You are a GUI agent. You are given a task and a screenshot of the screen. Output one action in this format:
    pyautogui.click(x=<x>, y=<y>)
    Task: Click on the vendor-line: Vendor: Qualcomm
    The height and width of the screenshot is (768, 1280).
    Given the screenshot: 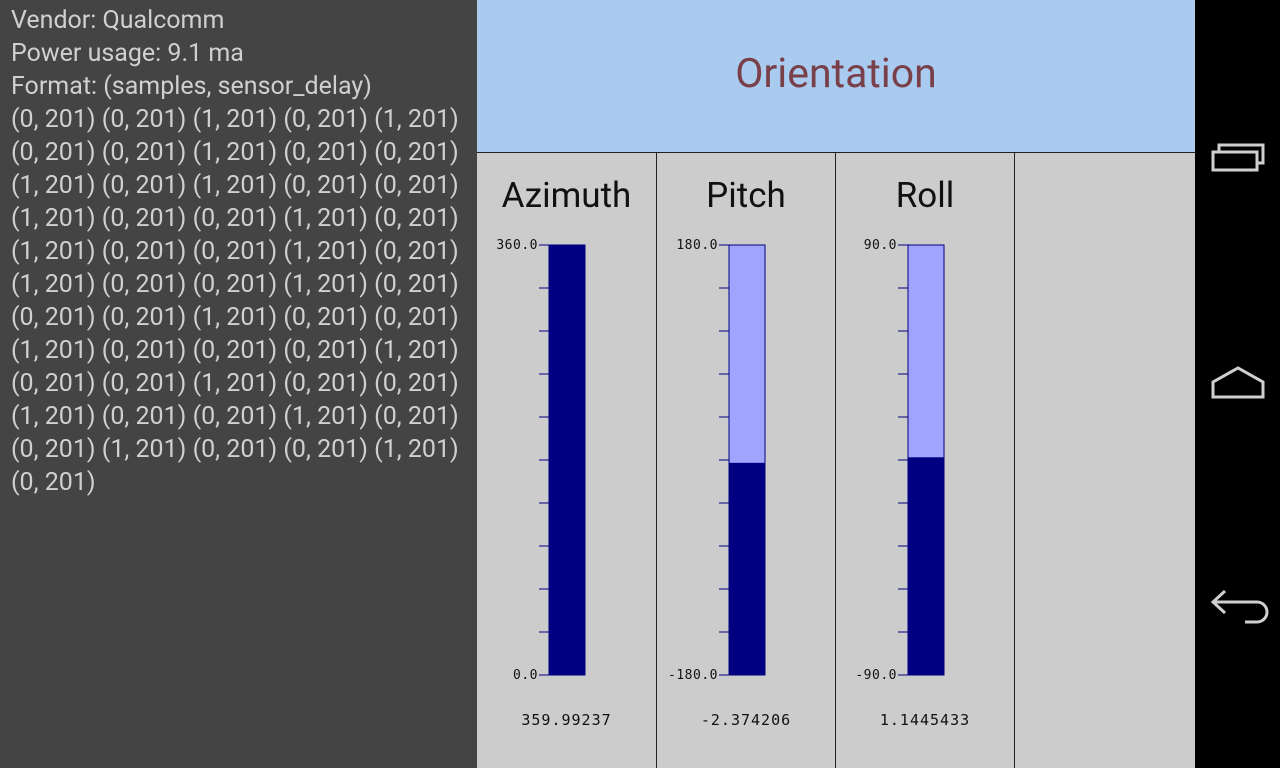 What is the action you would take?
    pyautogui.click(x=118, y=20)
    